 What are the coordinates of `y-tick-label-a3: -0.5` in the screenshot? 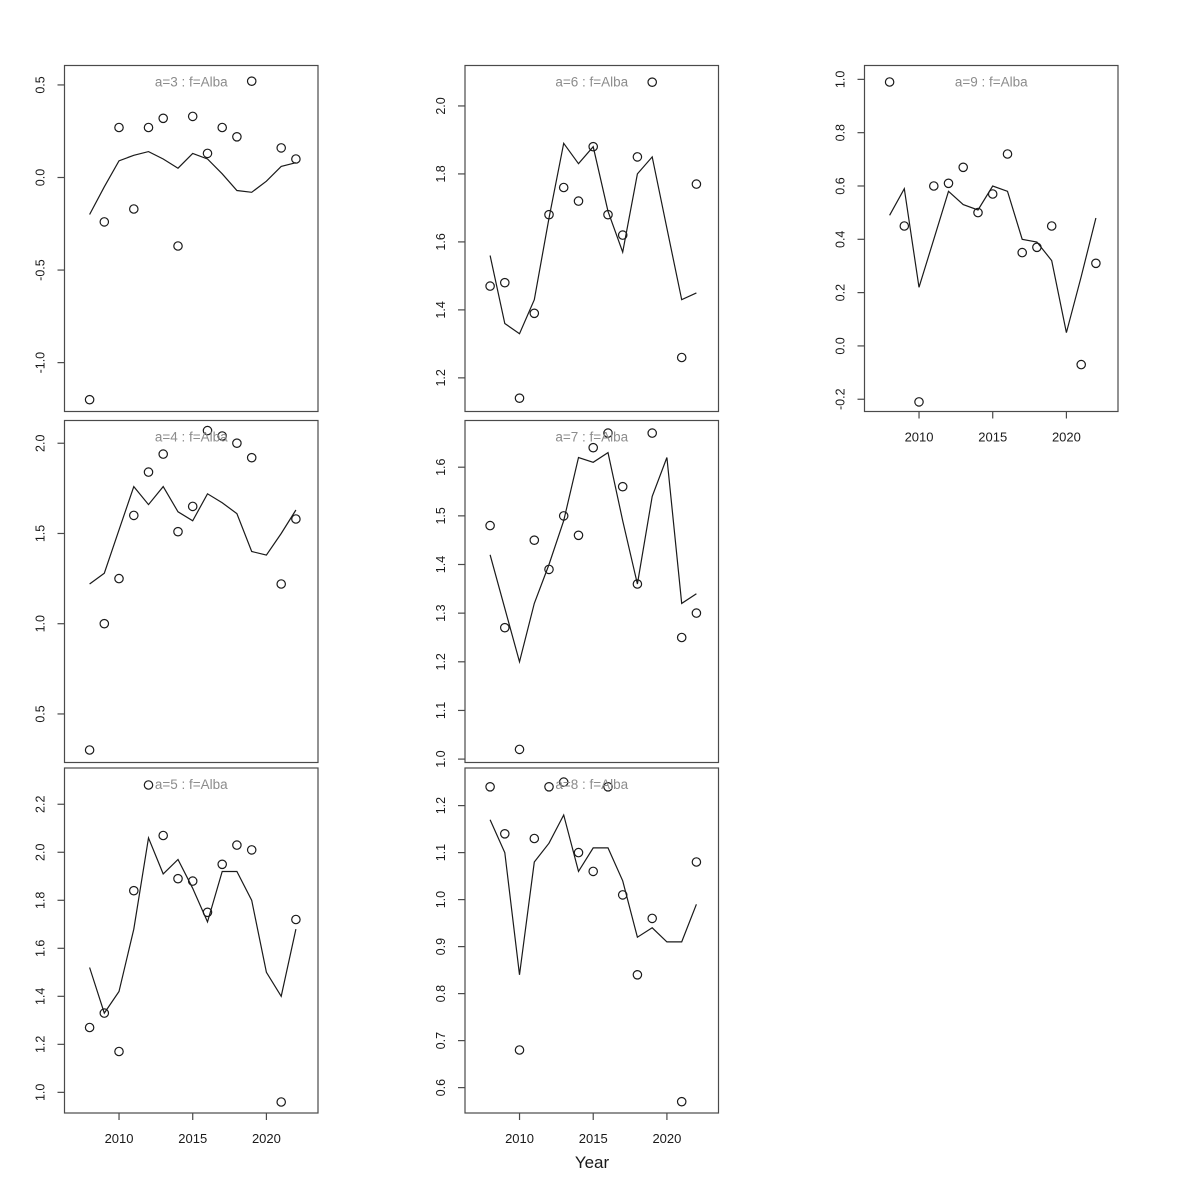 It's located at (41, 270).